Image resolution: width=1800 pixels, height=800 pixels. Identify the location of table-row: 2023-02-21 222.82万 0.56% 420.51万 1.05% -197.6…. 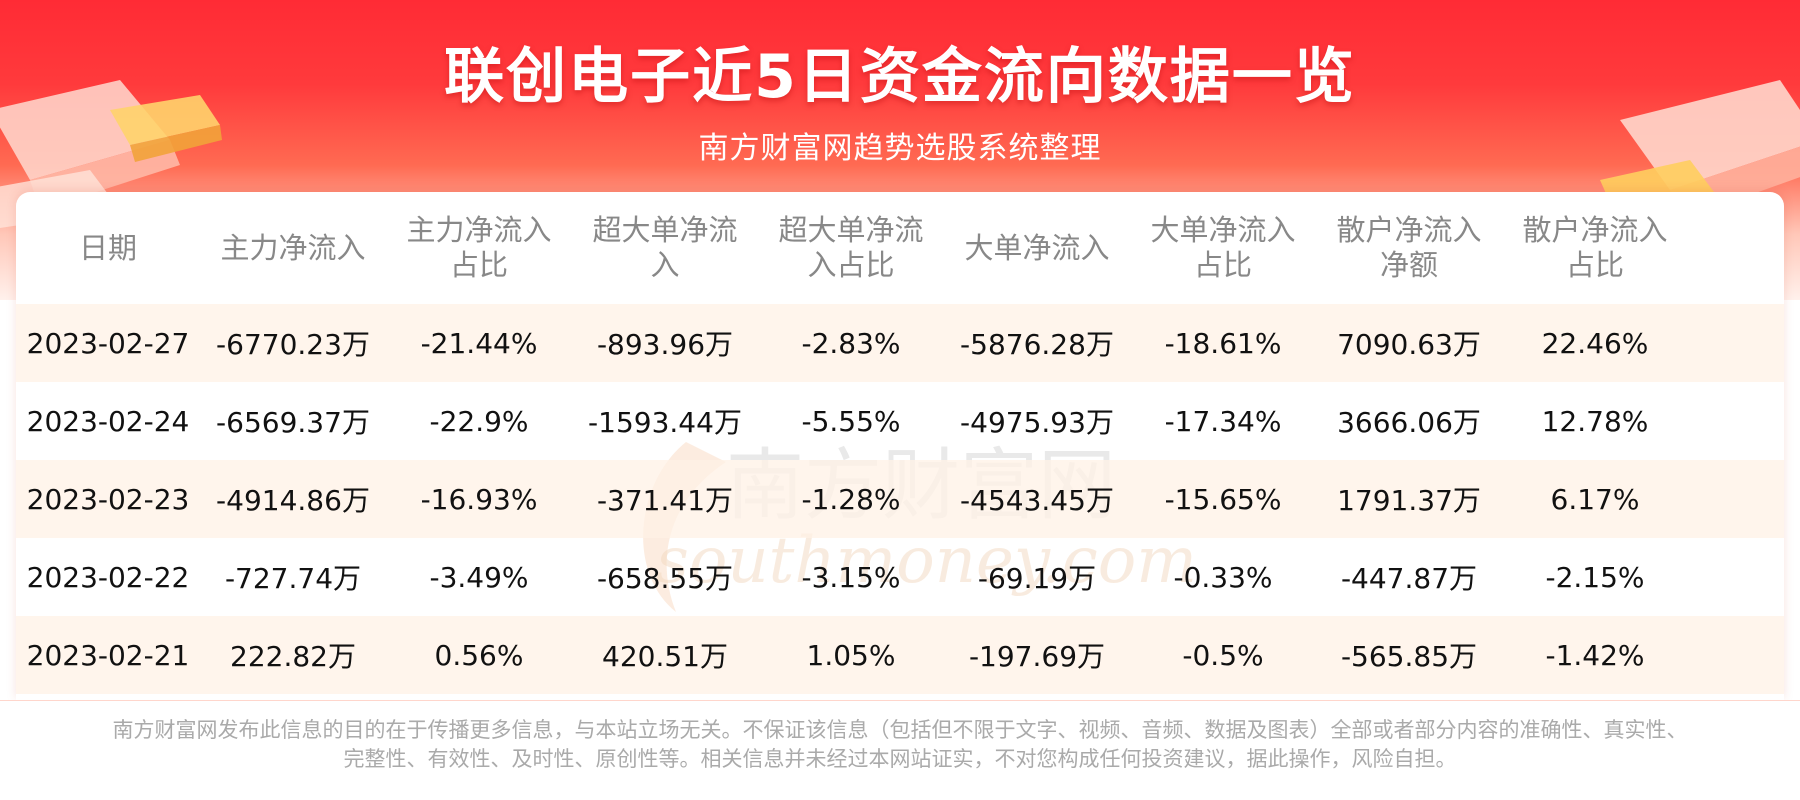
(900, 655).